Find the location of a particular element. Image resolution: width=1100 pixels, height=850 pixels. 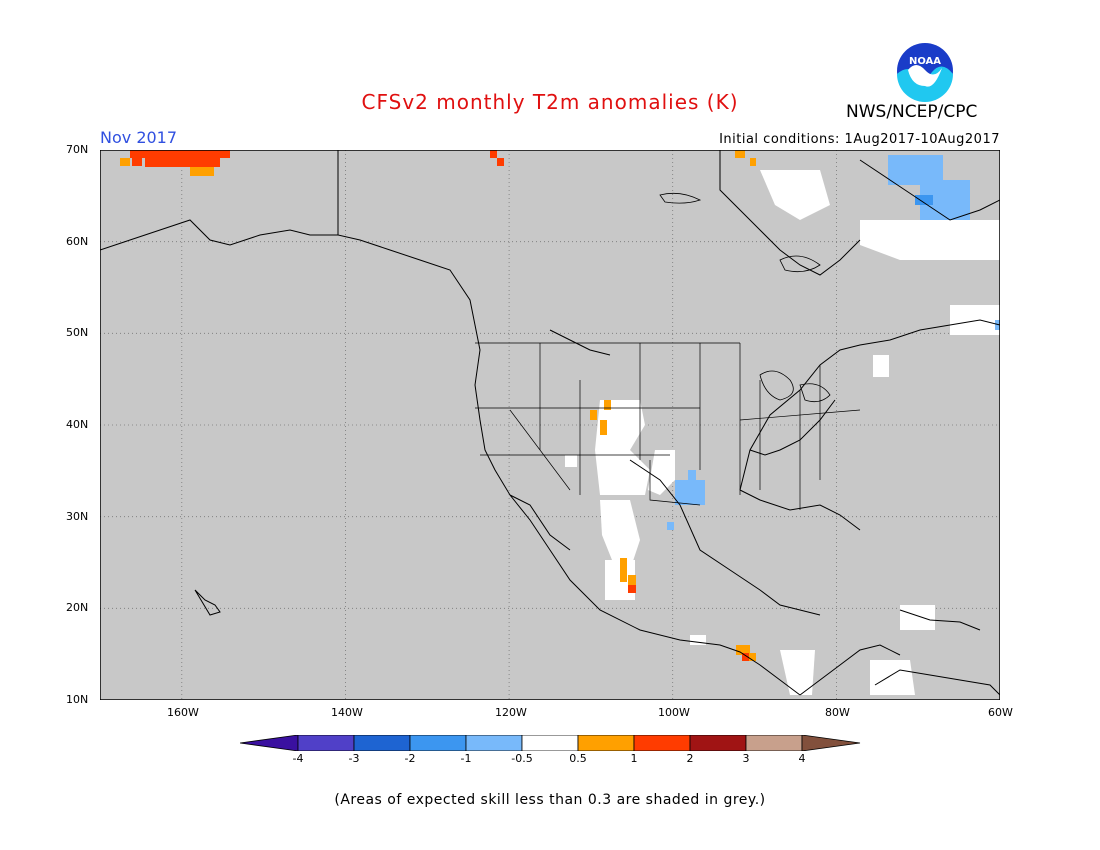

lat-label-40n: 40N is located at coordinates (77, 424).